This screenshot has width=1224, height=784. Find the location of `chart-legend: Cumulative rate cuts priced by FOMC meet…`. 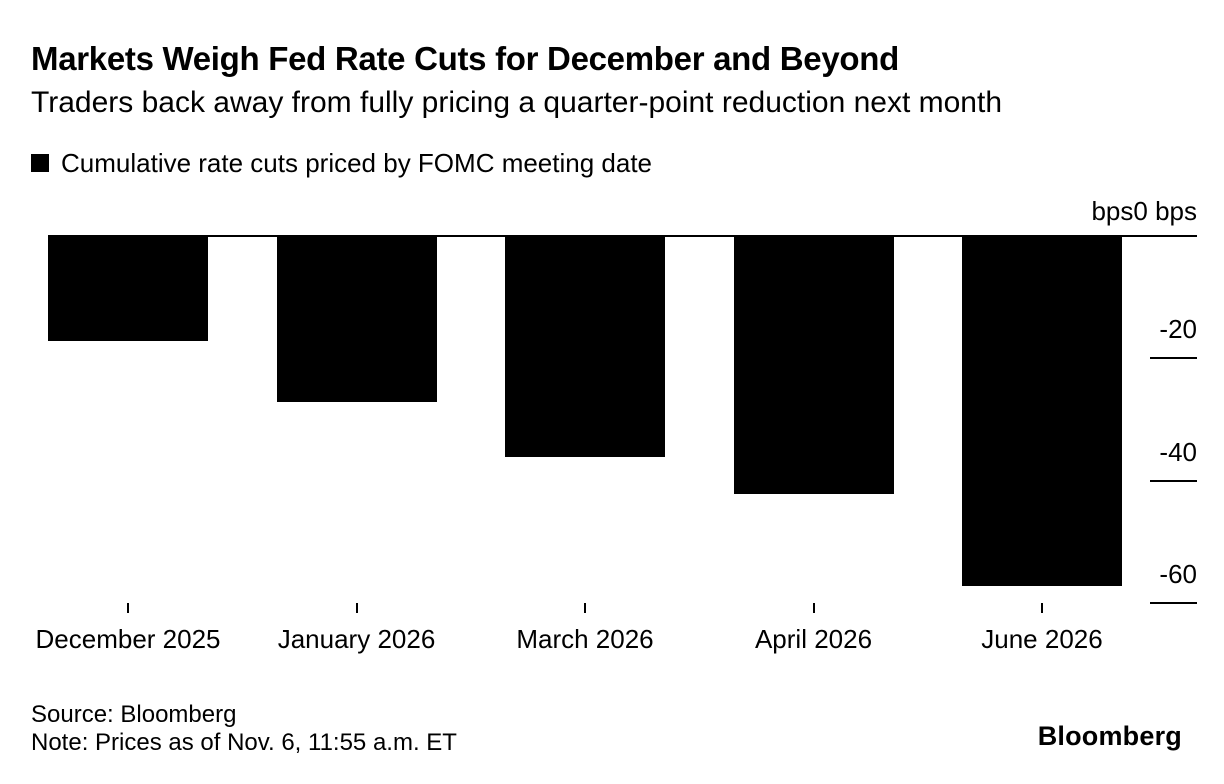

chart-legend: Cumulative rate cuts priced by FOMC meet… is located at coordinates (342, 163).